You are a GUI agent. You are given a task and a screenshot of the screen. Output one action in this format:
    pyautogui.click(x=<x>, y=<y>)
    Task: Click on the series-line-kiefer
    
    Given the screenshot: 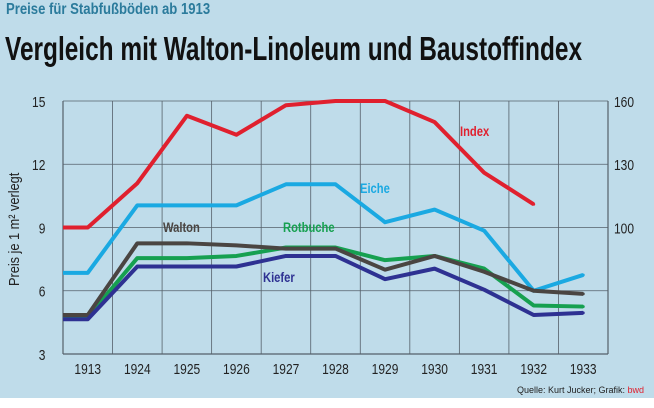 What is the action you would take?
    pyautogui.click(x=323, y=287)
    